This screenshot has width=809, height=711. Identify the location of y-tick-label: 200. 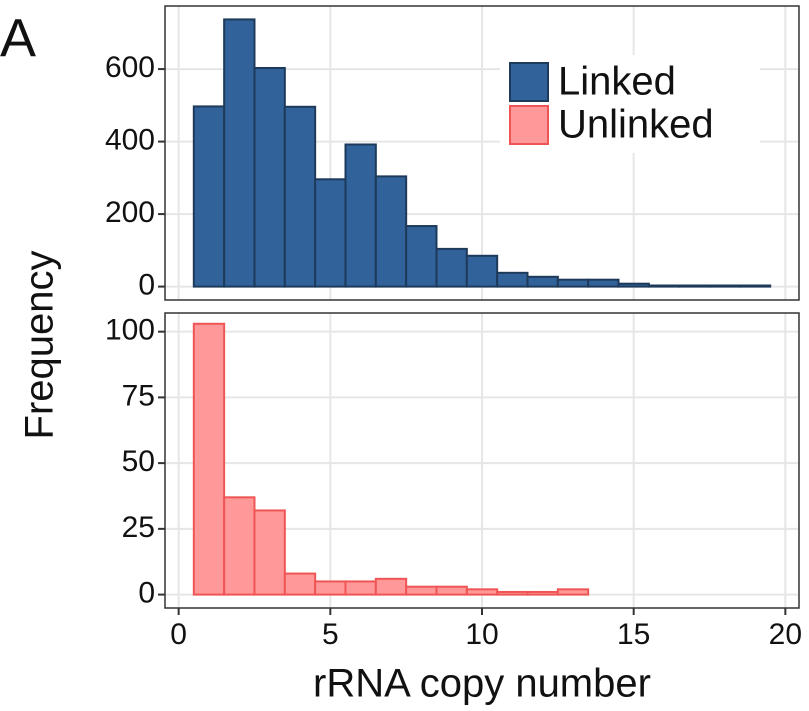
(130, 212).